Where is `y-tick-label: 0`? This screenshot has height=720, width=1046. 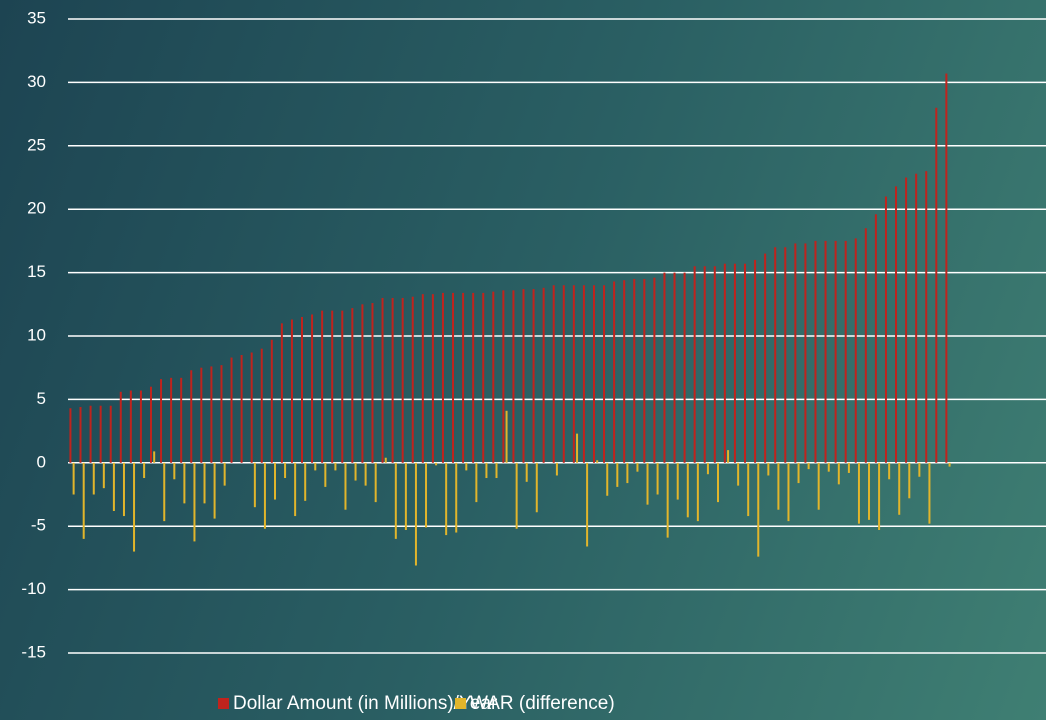
y-tick-label: 0 is located at coordinates (41, 461).